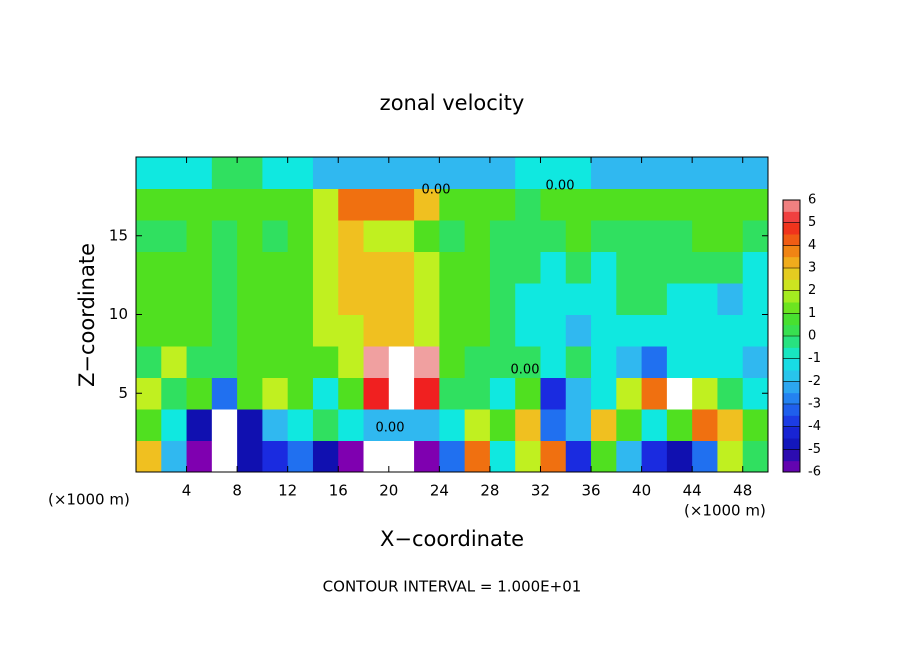 The height and width of the screenshot is (654, 904). I want to click on colorbar-tick-label: -1, so click(814, 358).